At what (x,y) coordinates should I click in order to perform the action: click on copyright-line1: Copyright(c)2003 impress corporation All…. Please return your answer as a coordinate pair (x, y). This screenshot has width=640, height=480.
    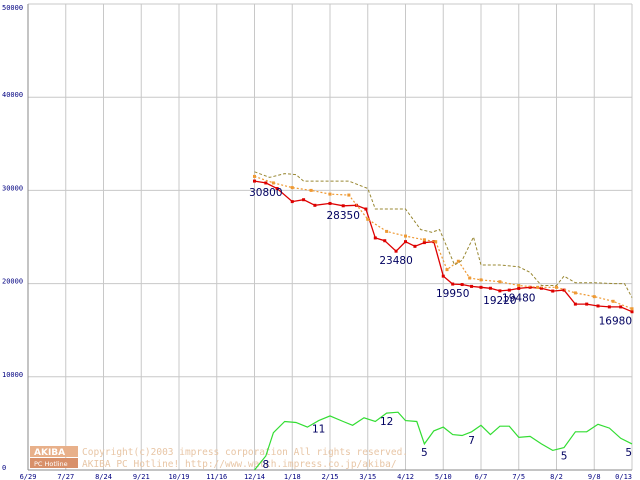
    Looking at the image, I should click on (245, 452).